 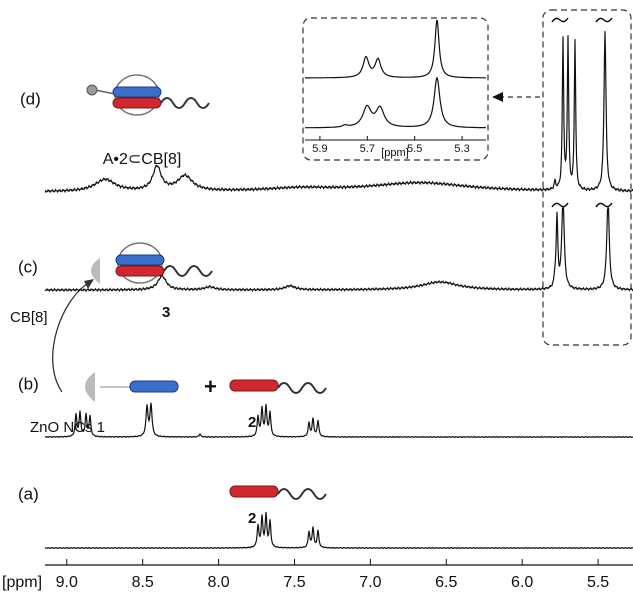 What do you see at coordinates (598, 582) in the screenshot?
I see `x-tick-label: 5.5` at bounding box center [598, 582].